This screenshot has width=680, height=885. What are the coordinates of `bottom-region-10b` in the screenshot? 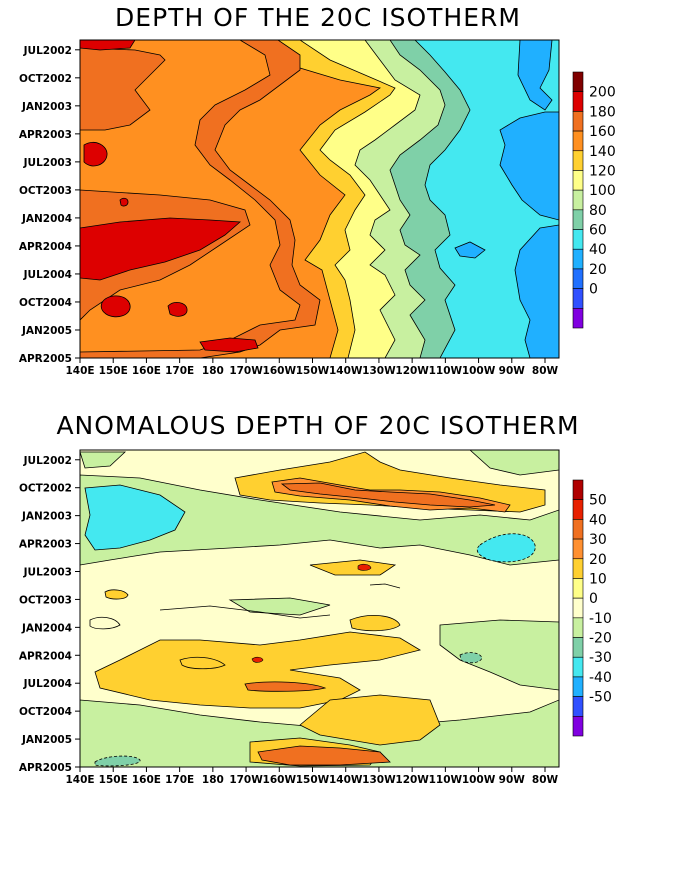 It's located at (258, 670).